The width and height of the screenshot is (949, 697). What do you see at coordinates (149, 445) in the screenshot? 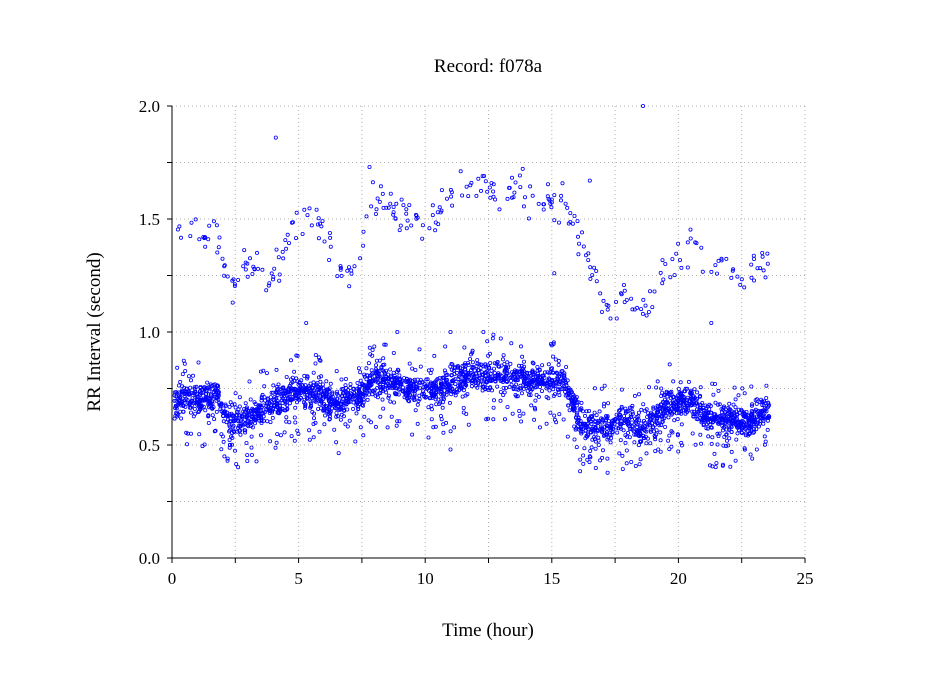
I see `y-tick-label: 0.5` at bounding box center [149, 445].